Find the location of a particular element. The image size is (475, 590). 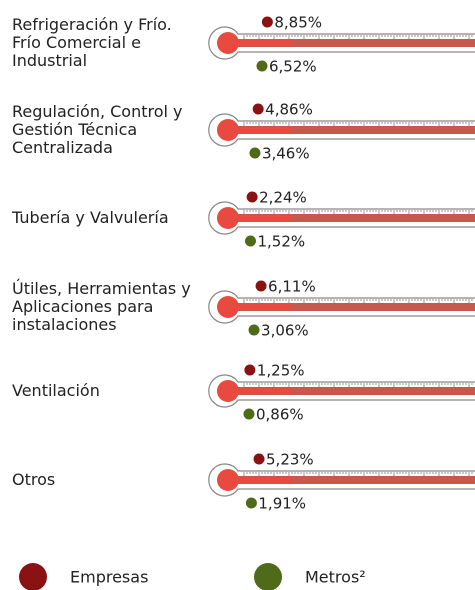

value-label: 1,52% is located at coordinates (281, 242).